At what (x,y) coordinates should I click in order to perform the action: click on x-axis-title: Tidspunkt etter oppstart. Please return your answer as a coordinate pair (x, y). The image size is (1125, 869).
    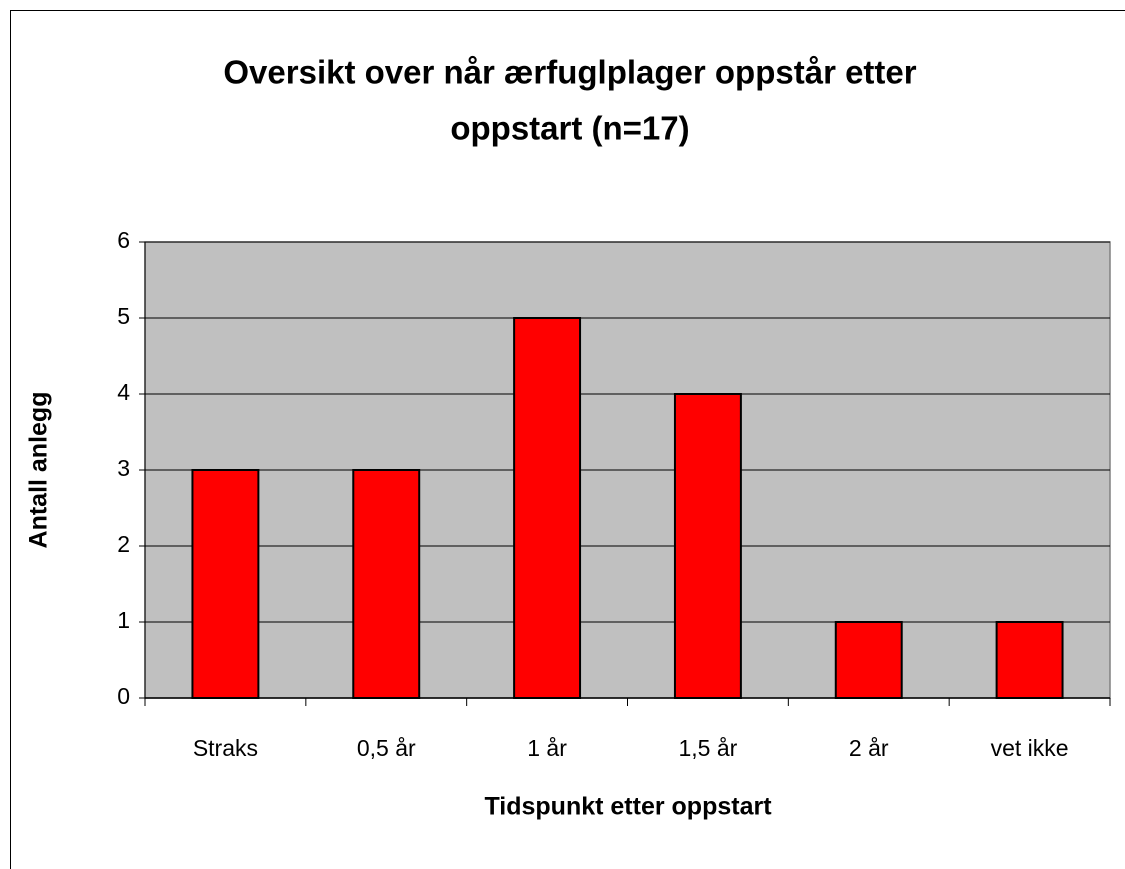
    Looking at the image, I should click on (628, 807).